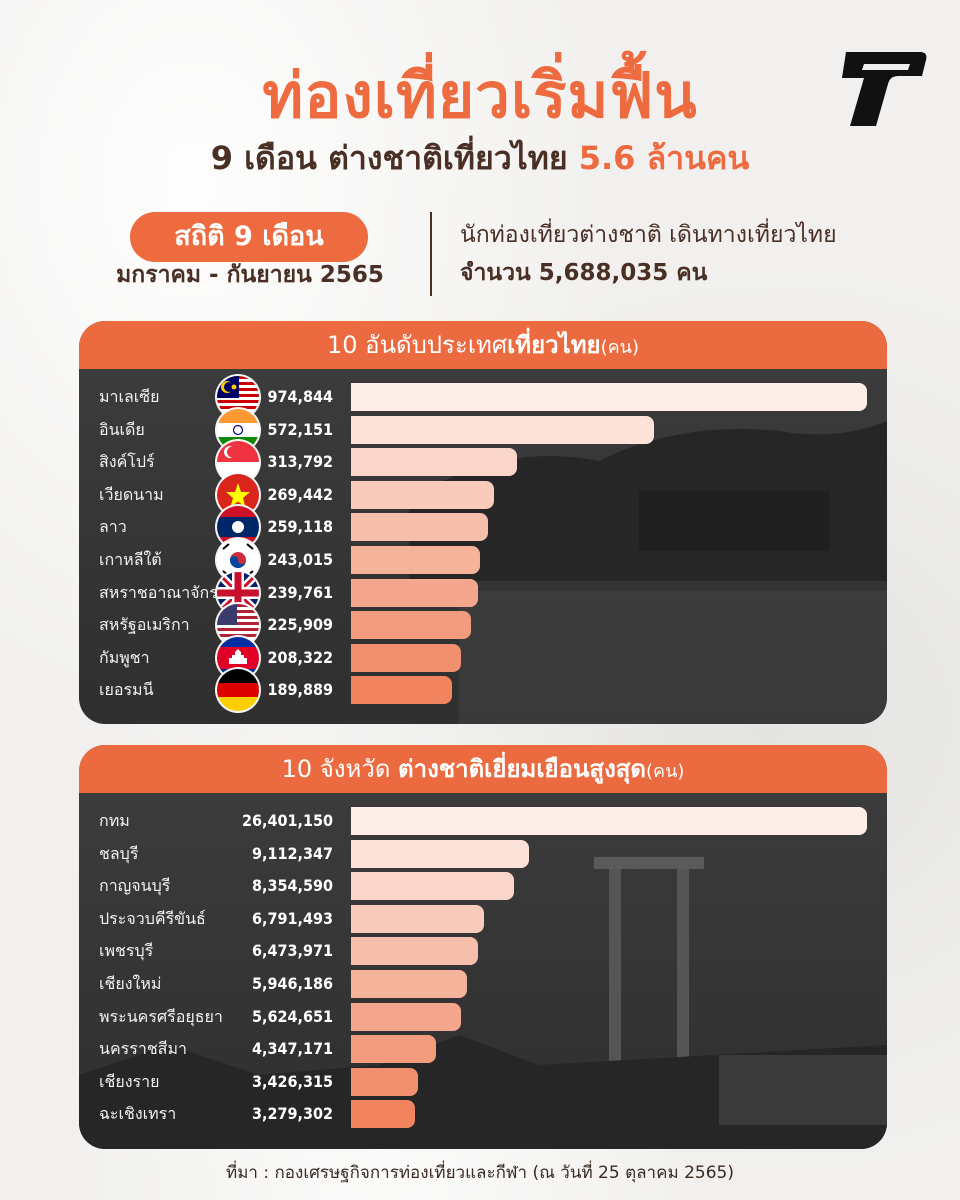  I want to click on brand-logo-icon, so click(884, 89).